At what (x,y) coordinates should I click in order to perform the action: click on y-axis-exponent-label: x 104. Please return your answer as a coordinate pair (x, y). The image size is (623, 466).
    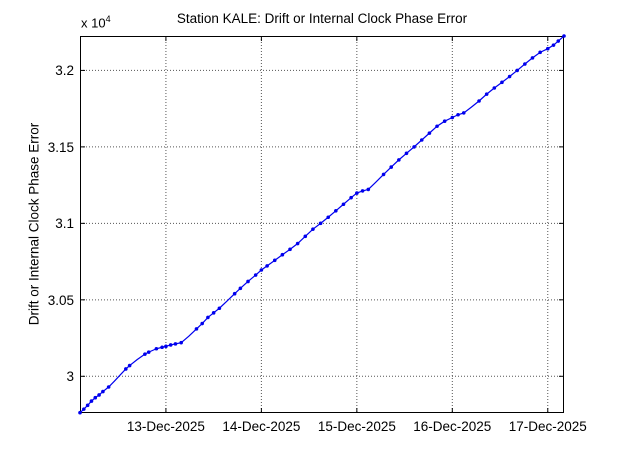
    Looking at the image, I should click on (96, 22).